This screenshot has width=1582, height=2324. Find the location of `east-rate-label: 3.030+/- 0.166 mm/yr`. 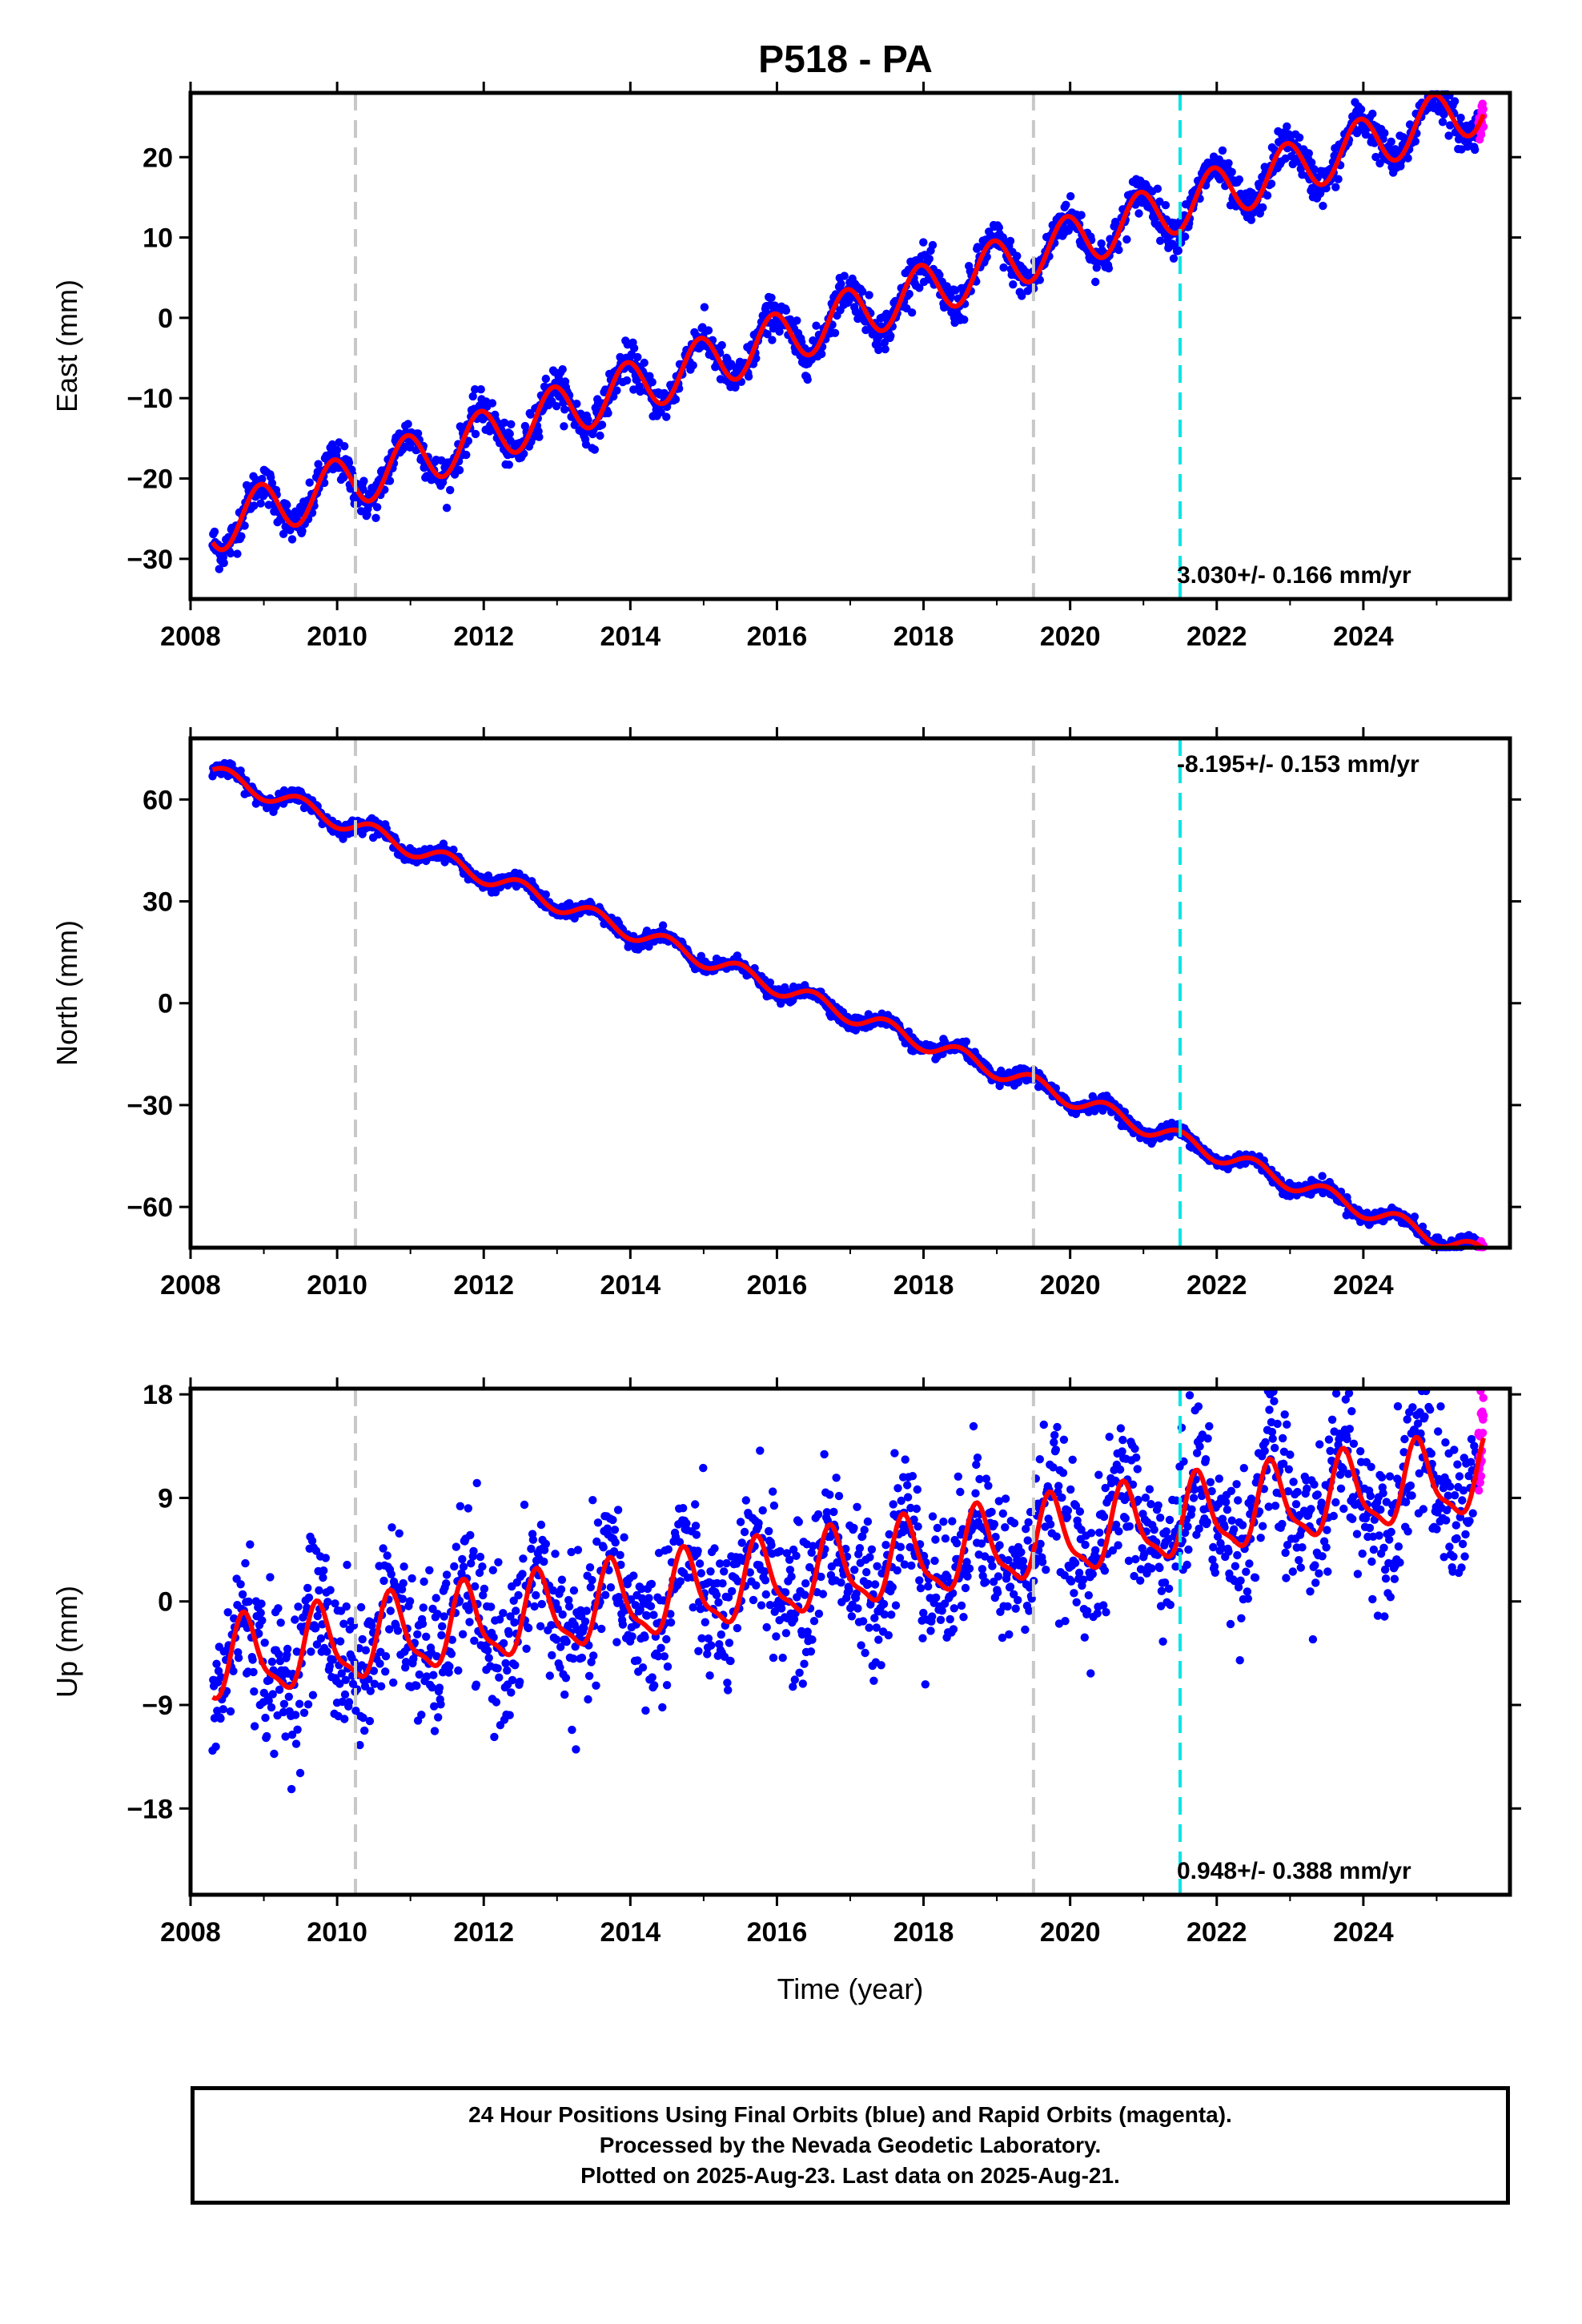

east-rate-label: 3.030+/- 0.166 mm/yr is located at coordinates (1294, 575).